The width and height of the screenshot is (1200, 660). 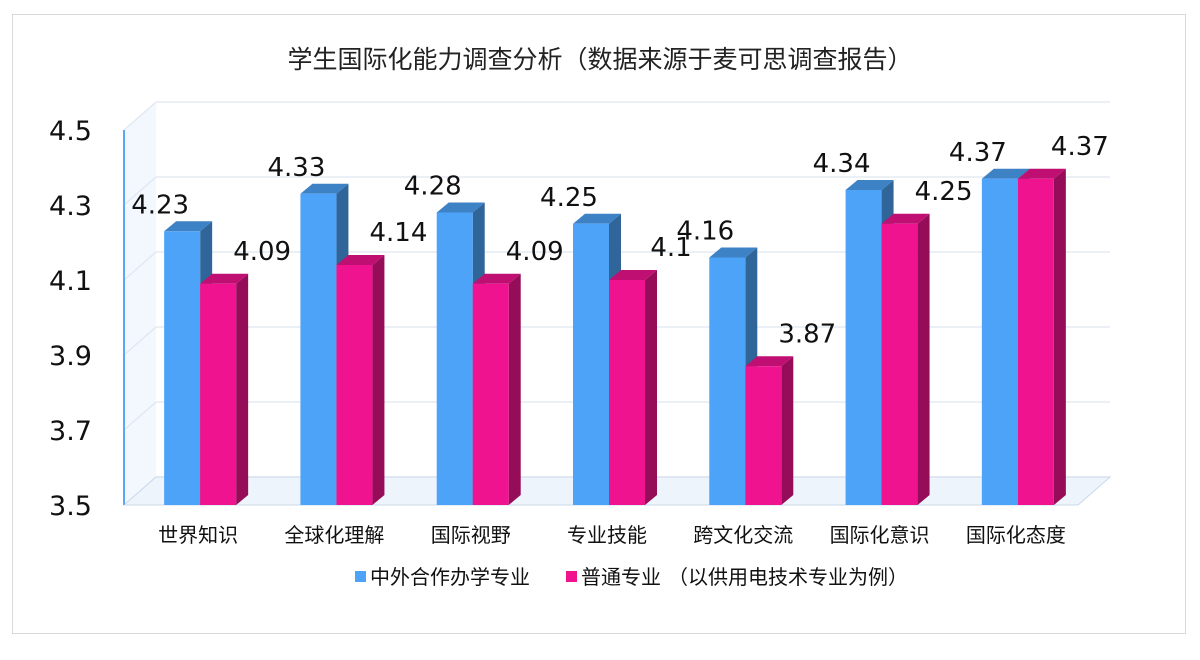 What do you see at coordinates (1016, 535) in the screenshot?
I see `x-category-label: 国际化态度` at bounding box center [1016, 535].